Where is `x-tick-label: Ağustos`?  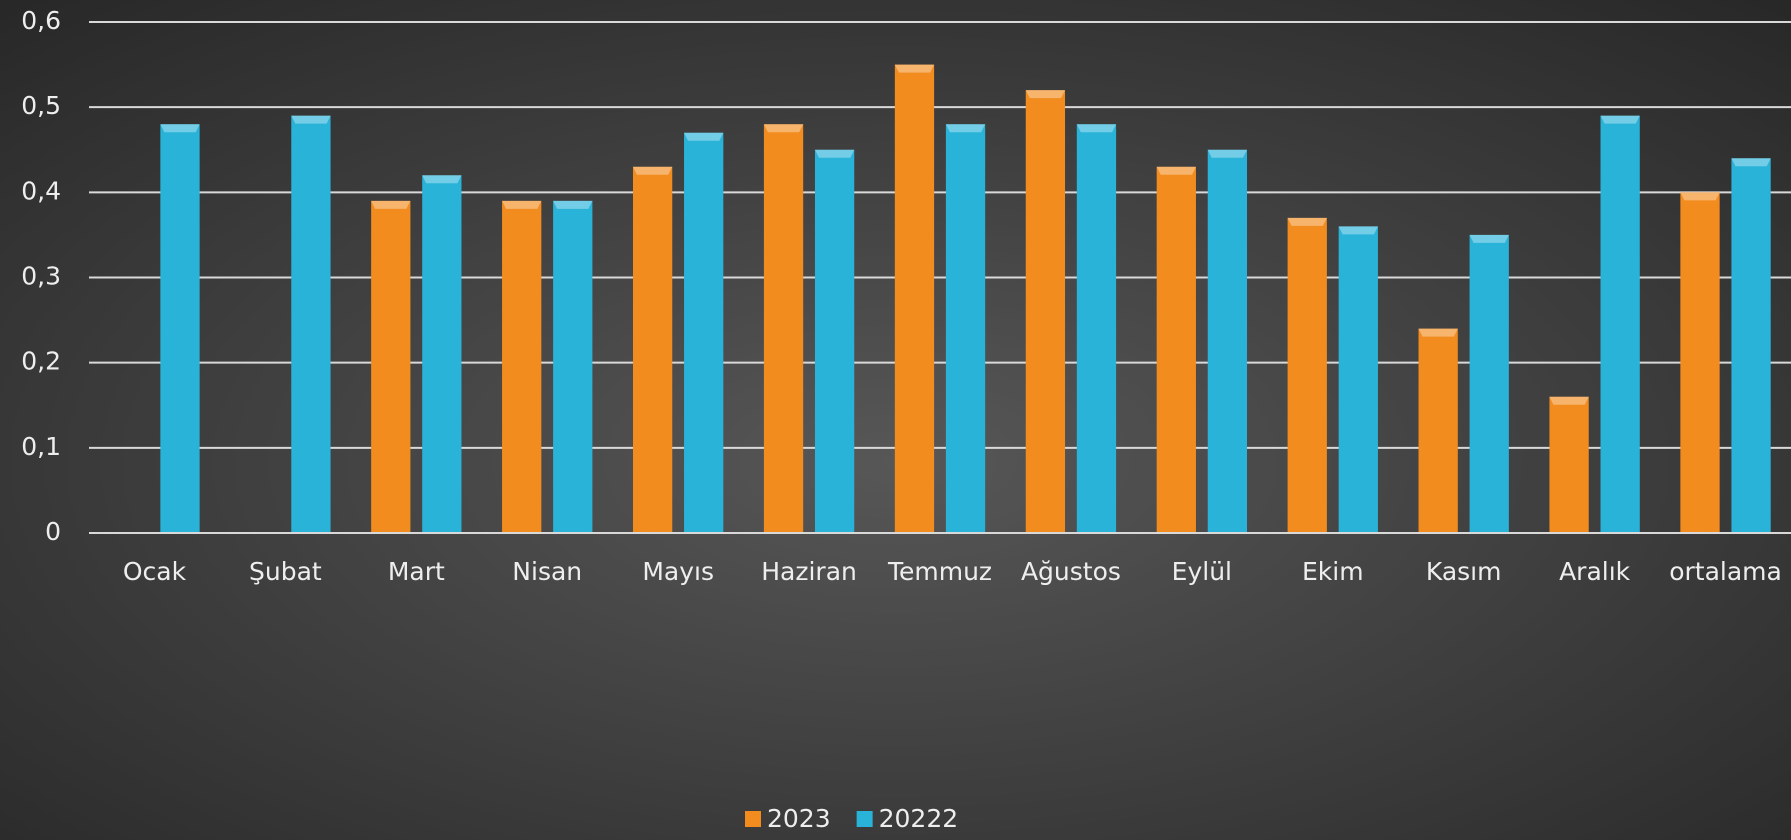
x-tick-label: Ağustos is located at coordinates (1071, 571).